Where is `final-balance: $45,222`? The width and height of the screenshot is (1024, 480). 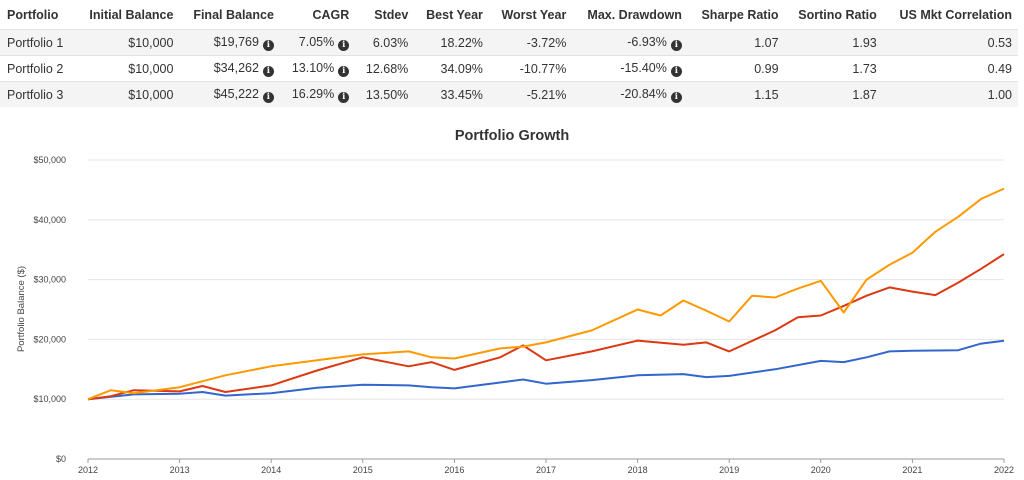 final-balance: $45,222 is located at coordinates (236, 93).